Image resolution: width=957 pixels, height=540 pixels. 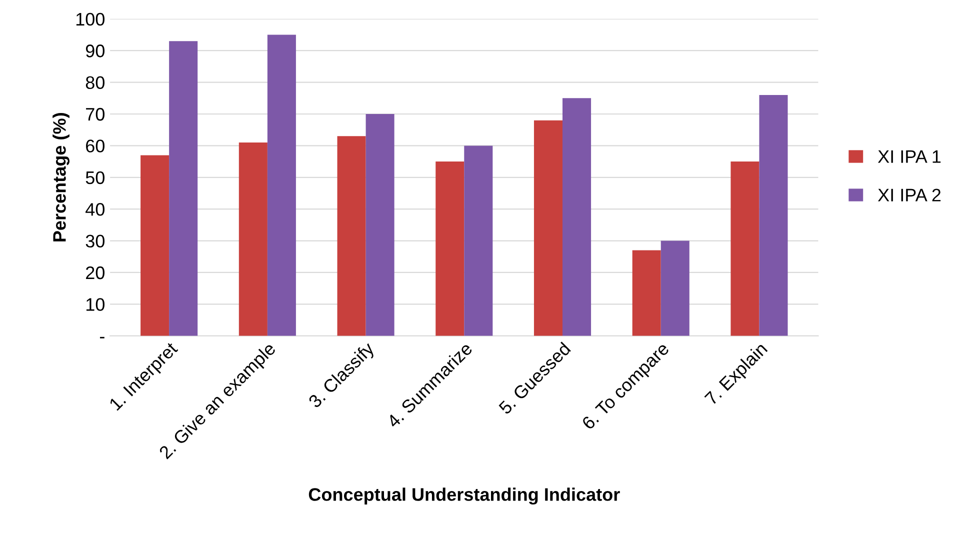 What do you see at coordinates (95, 177) in the screenshot?
I see `y-tick-label: 50` at bounding box center [95, 177].